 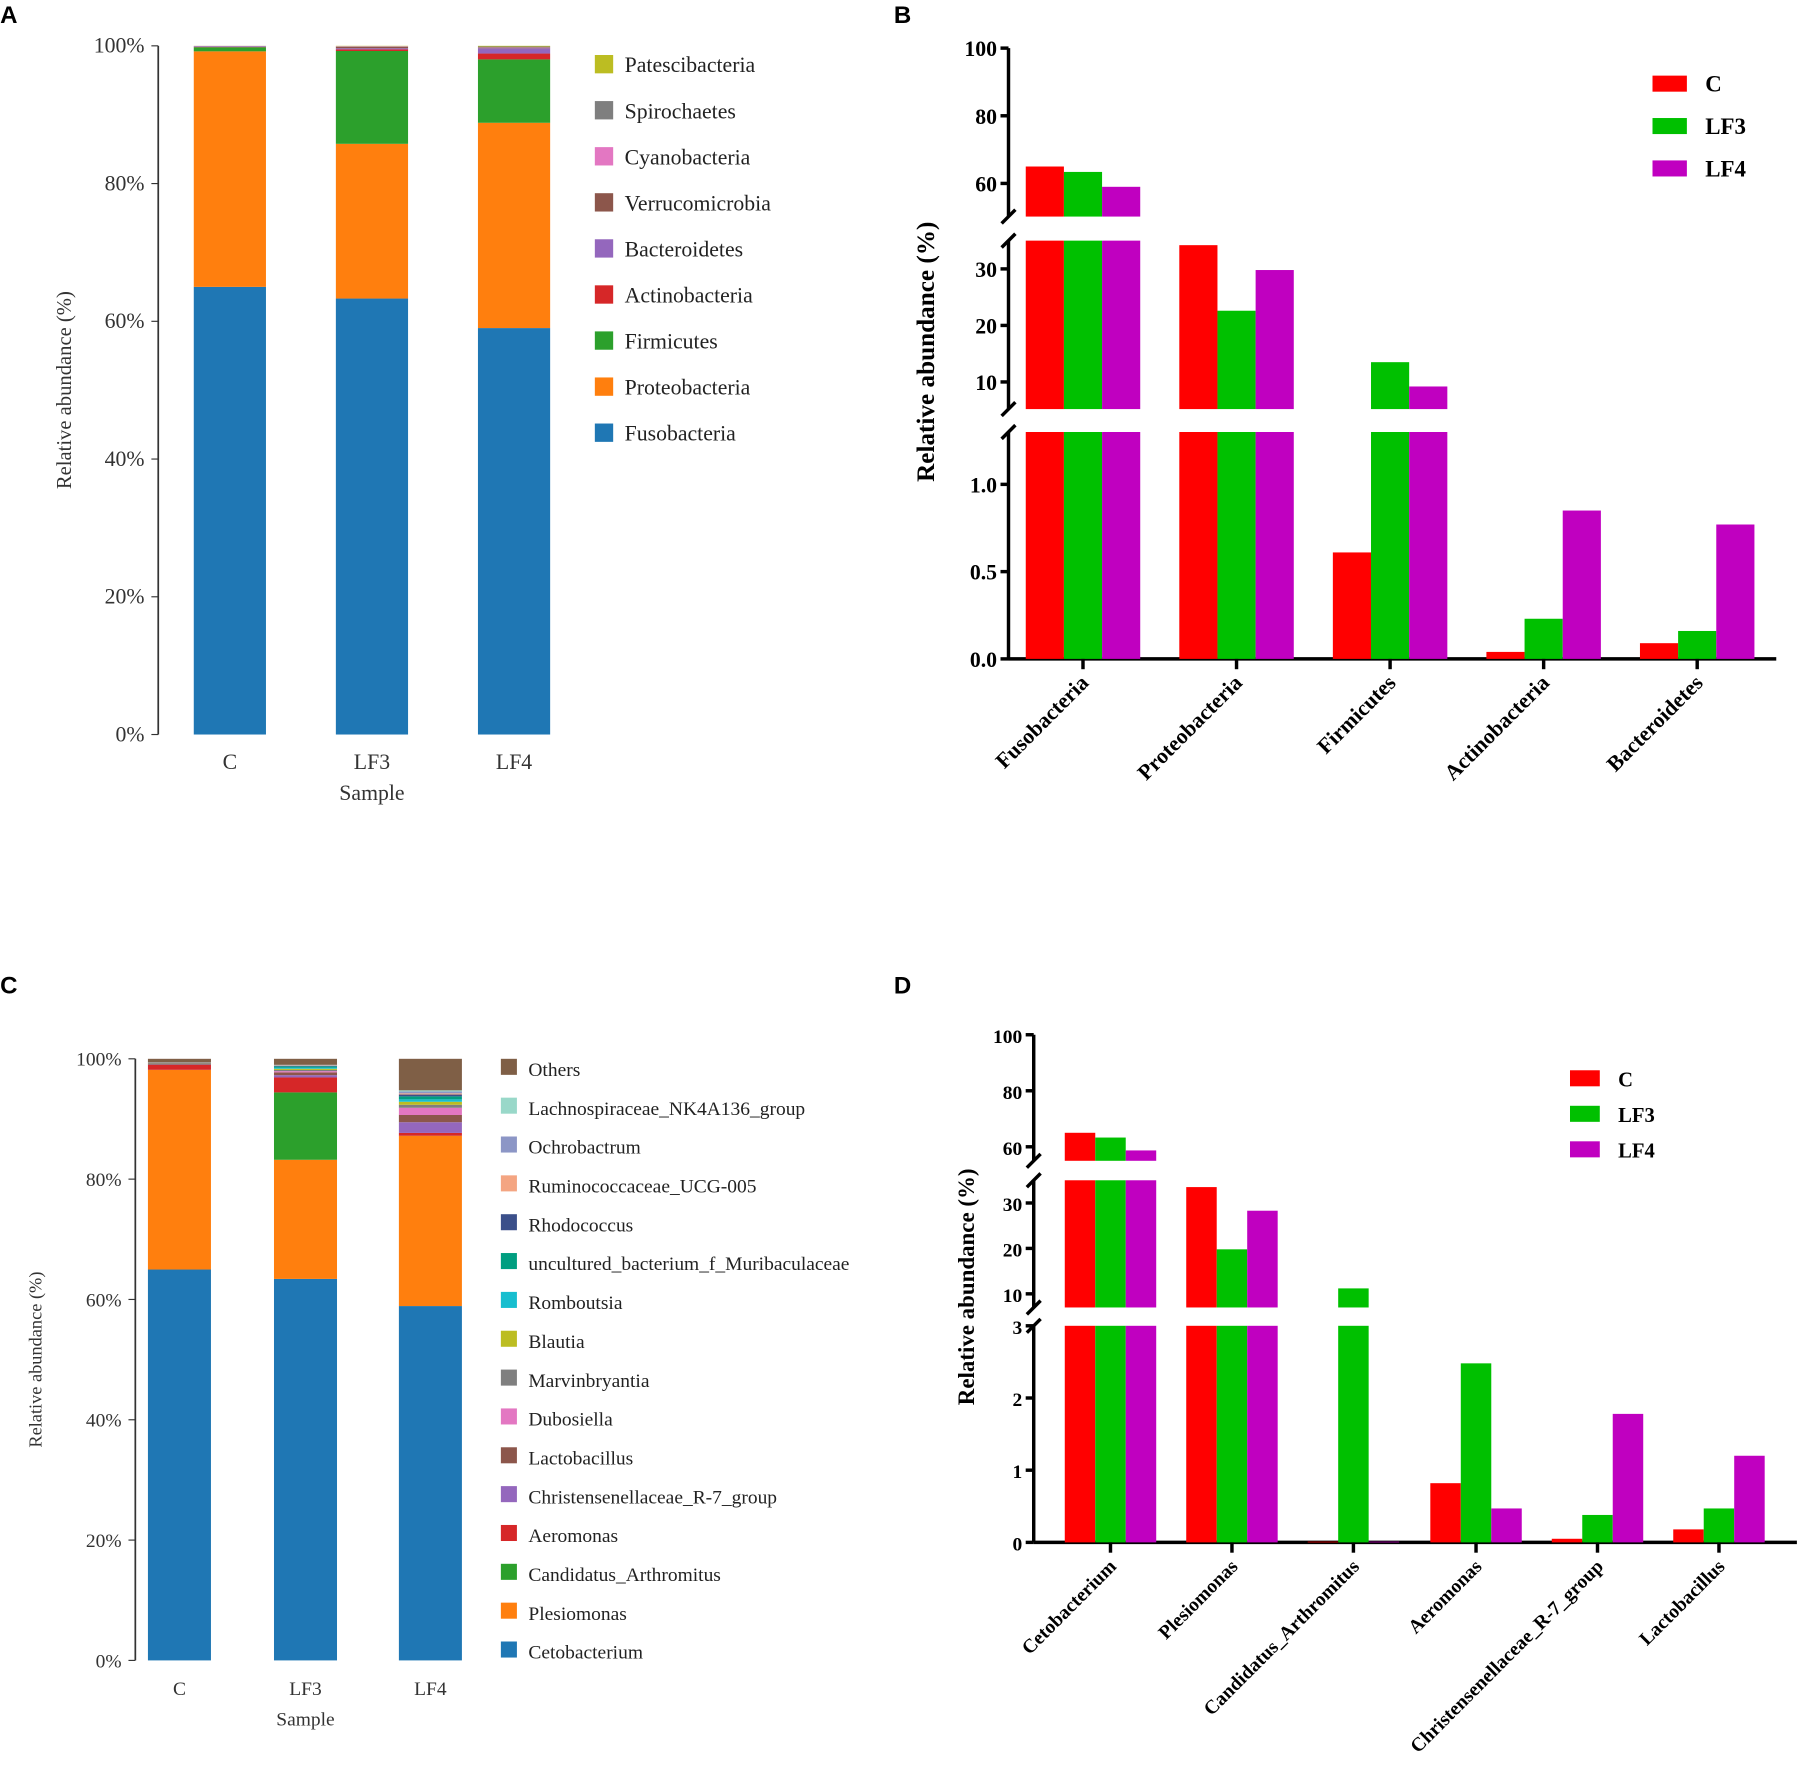 I want to click on legend-label: Blautia, so click(x=556, y=1342).